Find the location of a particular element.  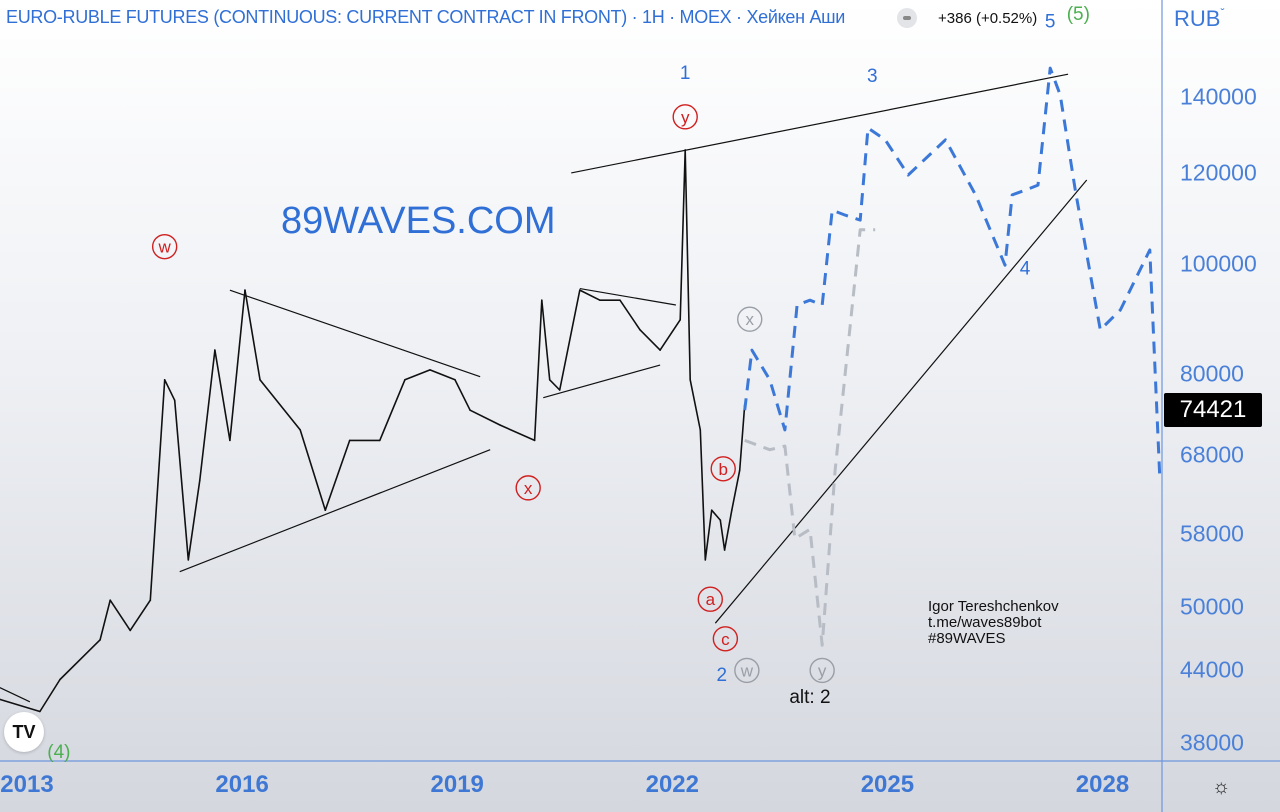

trendline-triangle1-lower is located at coordinates (335, 511).